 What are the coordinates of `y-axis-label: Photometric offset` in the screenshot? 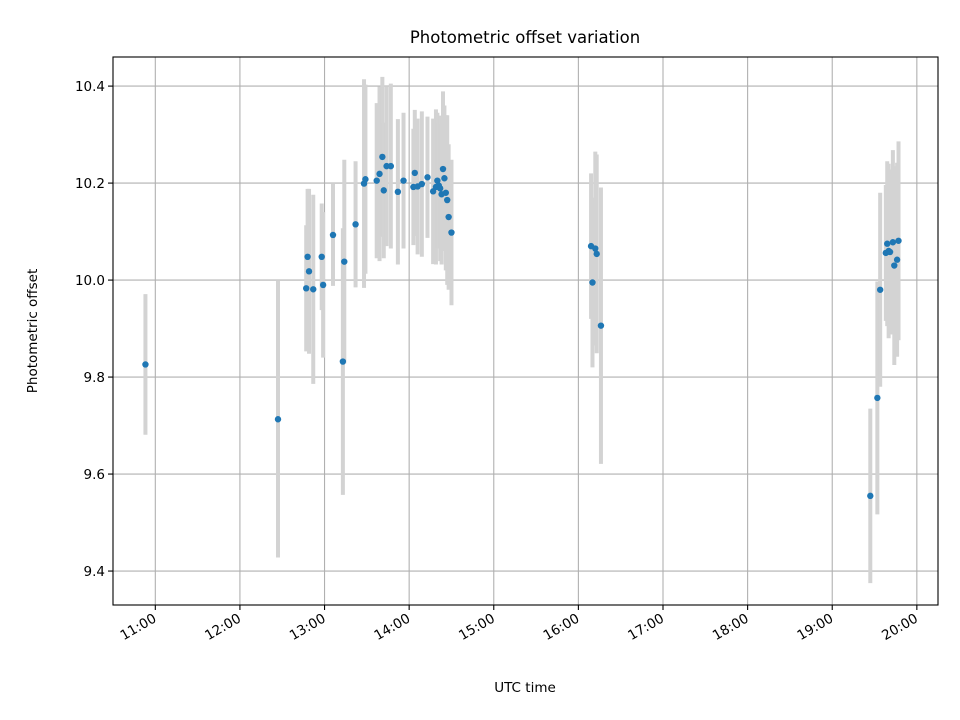 It's located at (33, 331).